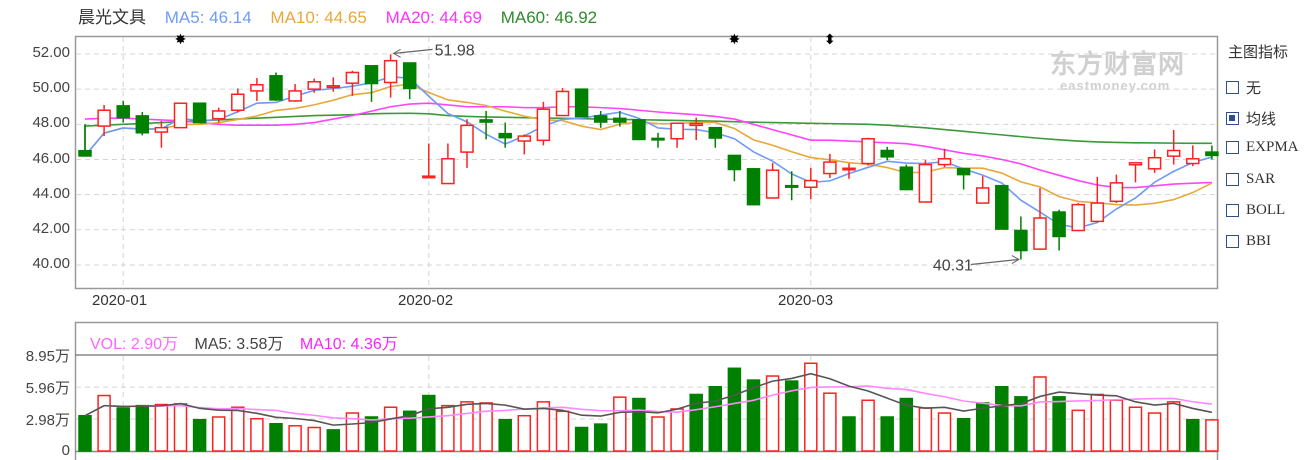  Describe the element at coordinates (994, 262) in the screenshot. I see `annotation-arrow` at that location.